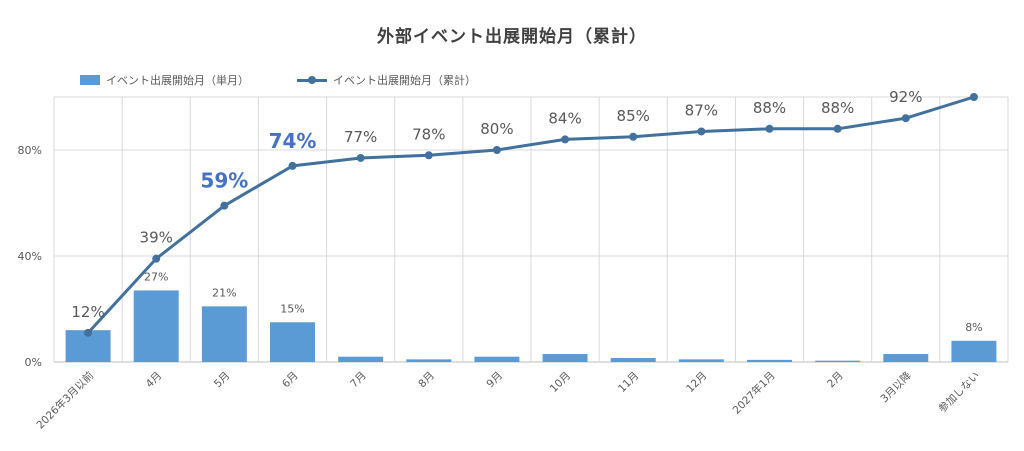  Describe the element at coordinates (905, 97) in the screenshot. I see `line-data-label: 92%` at that location.